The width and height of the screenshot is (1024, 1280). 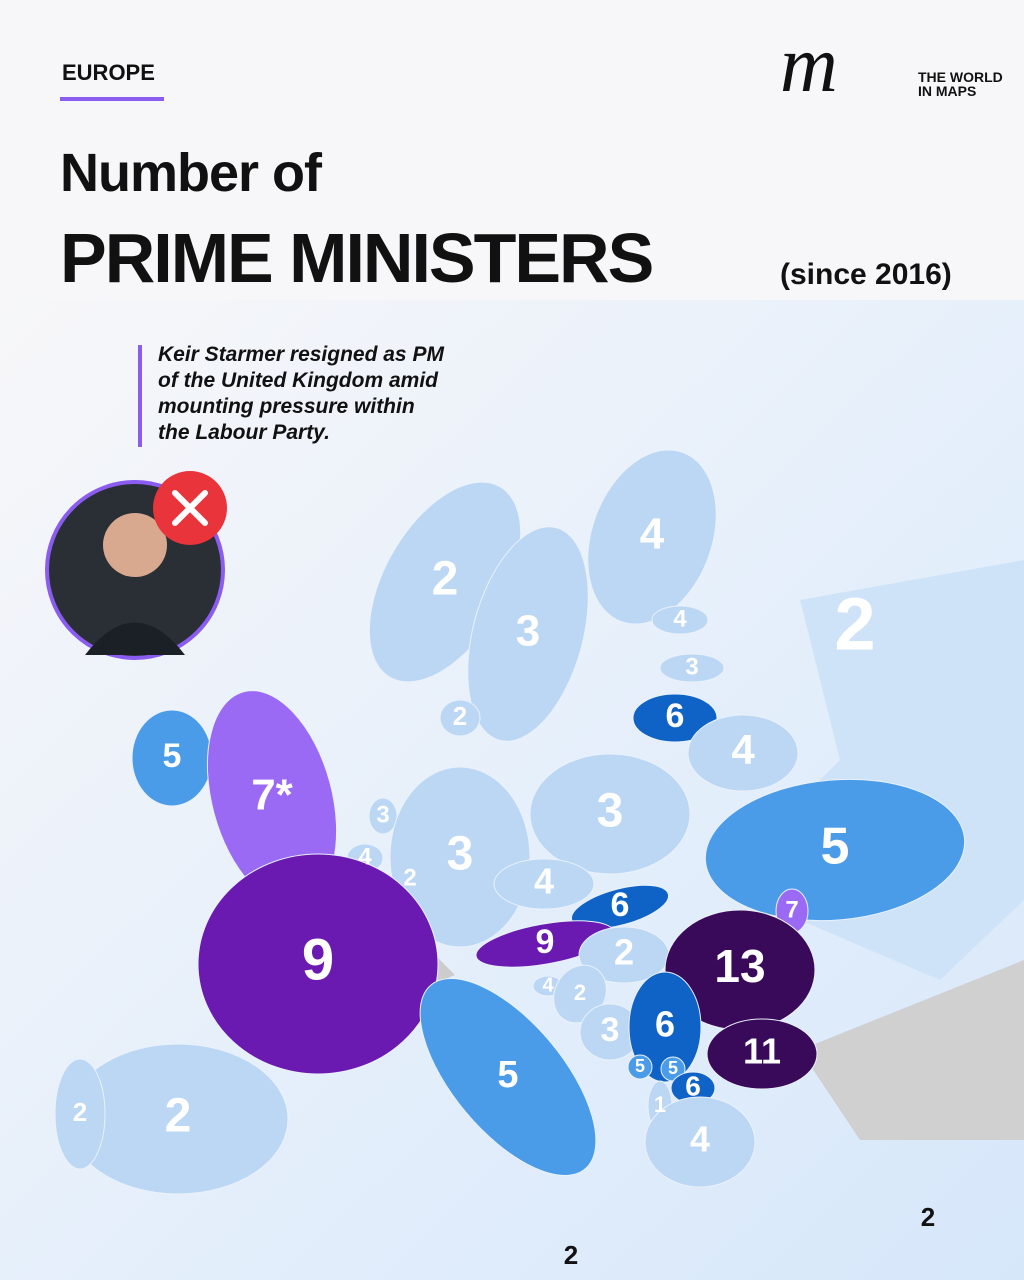 I want to click on section-label: EUROPE, so click(x=108, y=72).